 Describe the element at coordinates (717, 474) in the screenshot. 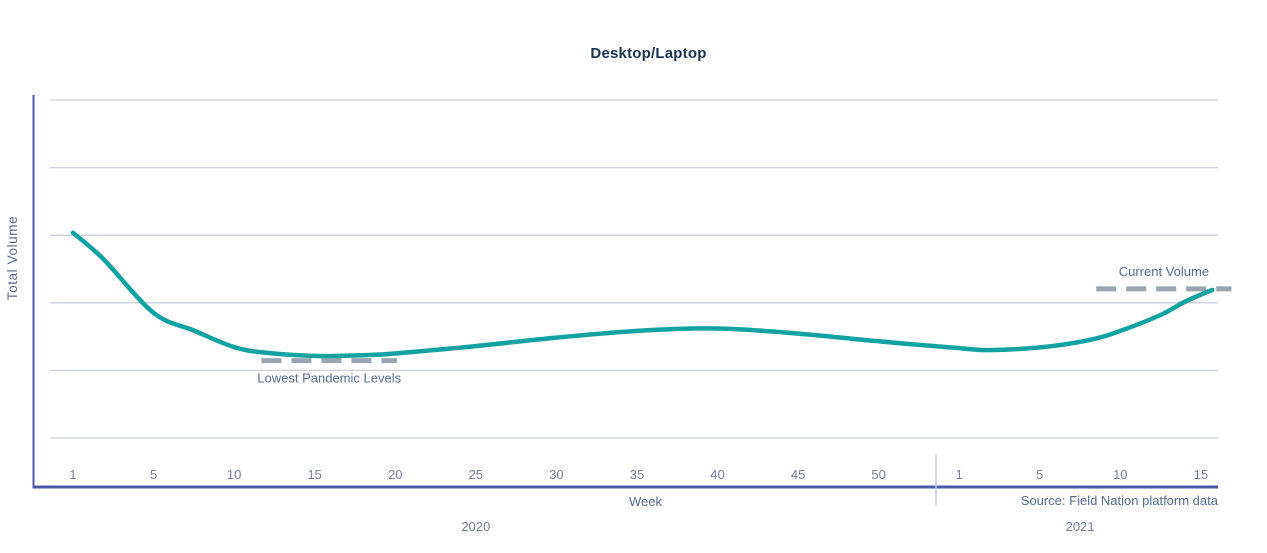

I see `x-tick-label: 40` at that location.